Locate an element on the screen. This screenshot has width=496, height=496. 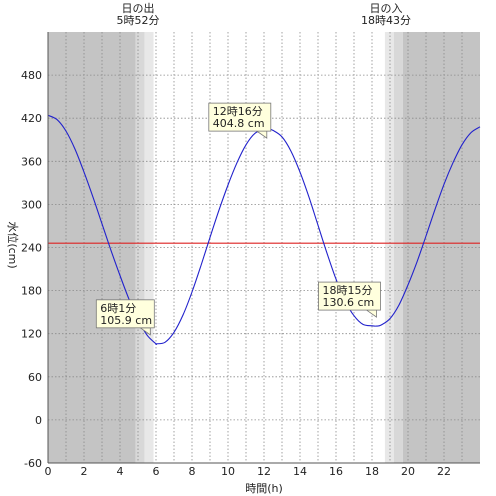
annotation-time: 12時16分 is located at coordinates (238, 111).